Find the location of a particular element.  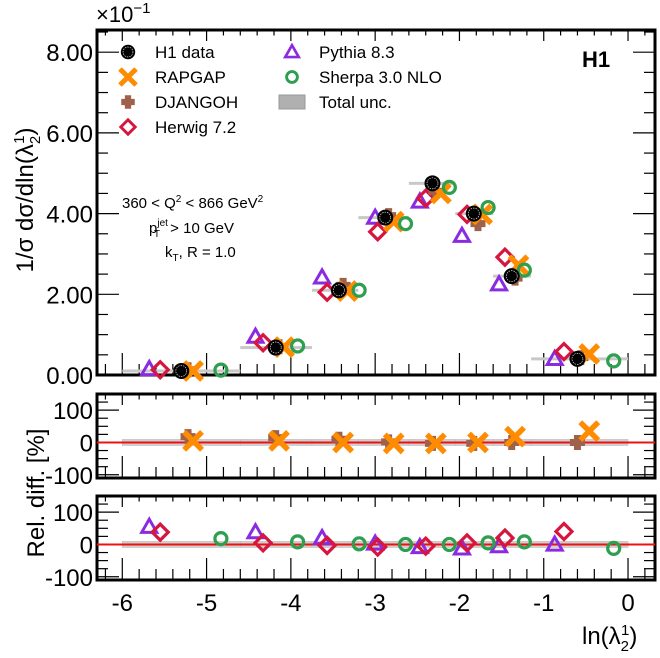

legend-entry: Pythia 8.3 is located at coordinates (338, 52).